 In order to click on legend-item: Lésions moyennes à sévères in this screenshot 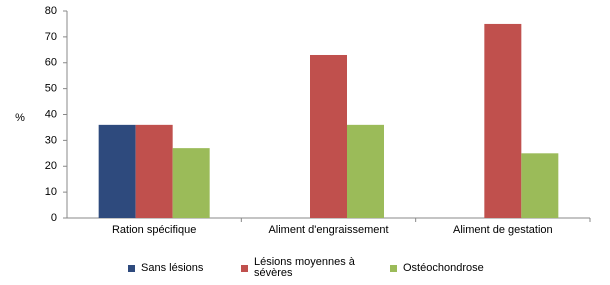, I will do `click(301, 268)`.